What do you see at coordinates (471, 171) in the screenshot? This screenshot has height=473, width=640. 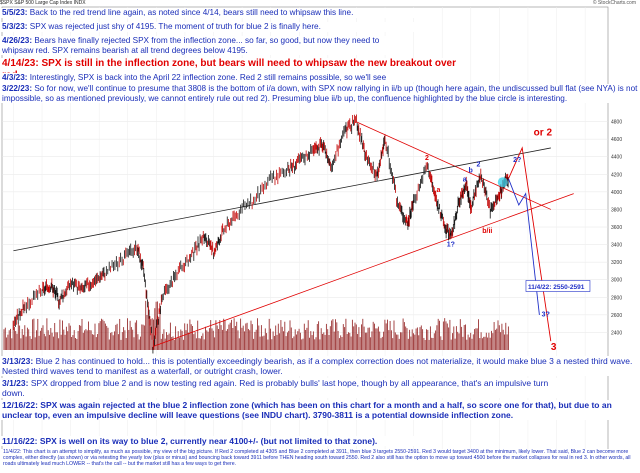 I see `wave-label: b` at bounding box center [471, 171].